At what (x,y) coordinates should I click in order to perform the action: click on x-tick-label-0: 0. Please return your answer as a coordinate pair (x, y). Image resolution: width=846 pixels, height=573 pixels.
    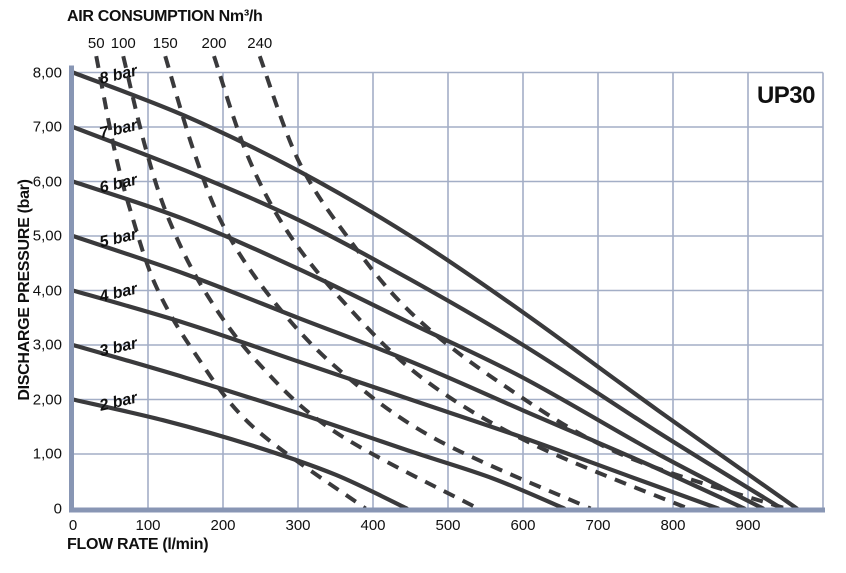
    Looking at the image, I should click on (73, 525).